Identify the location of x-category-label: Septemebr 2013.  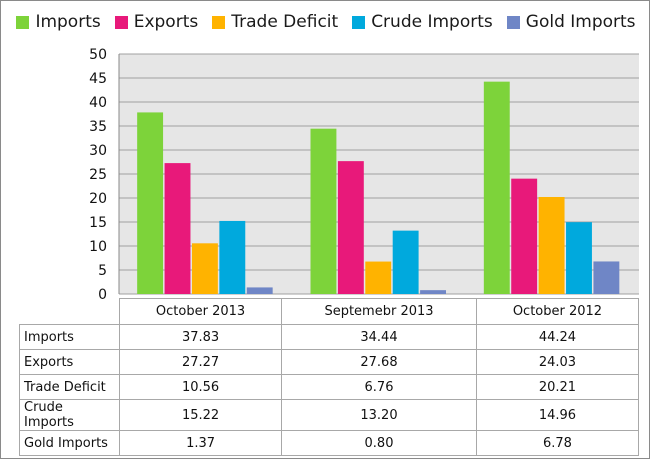
(379, 311).